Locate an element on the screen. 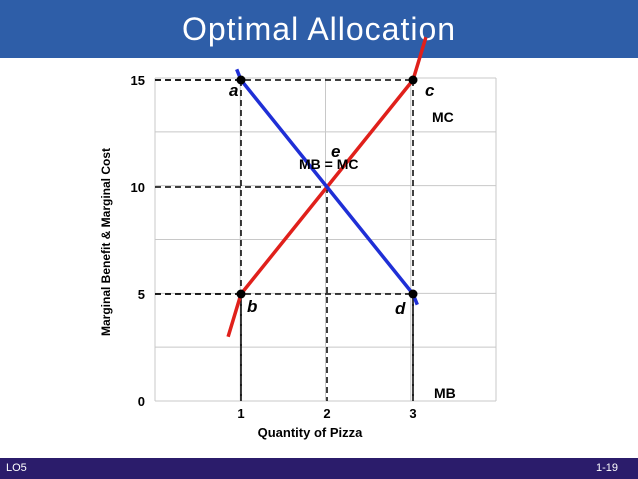 The image size is (638, 479). annotation-mb-equals-mc: MB = MC is located at coordinates (329, 164).